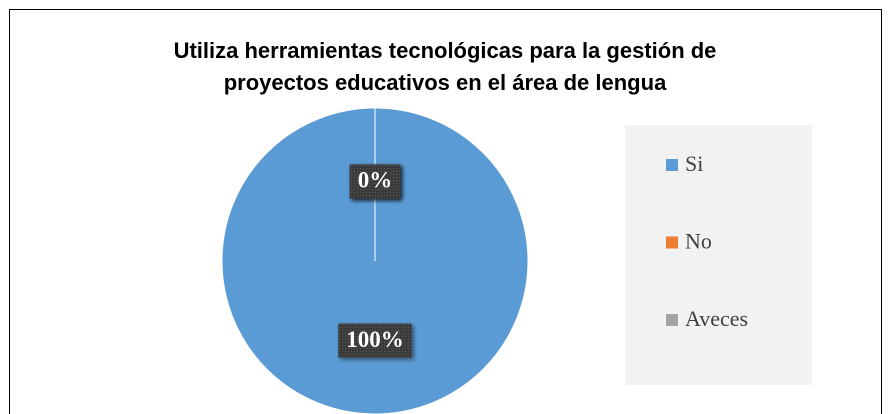  I want to click on legend: Si No Aveces, so click(707, 241).